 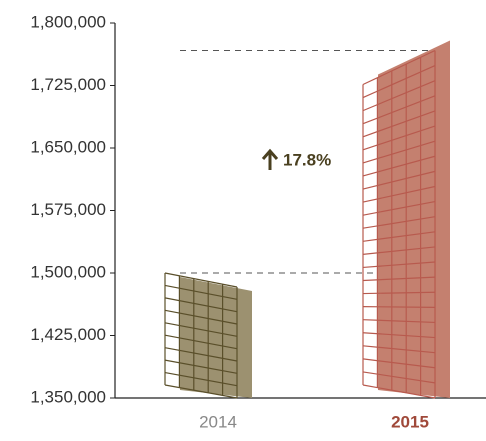 What do you see at coordinates (68, 396) in the screenshot?
I see `y-tick-label: 1,350,000` at bounding box center [68, 396].